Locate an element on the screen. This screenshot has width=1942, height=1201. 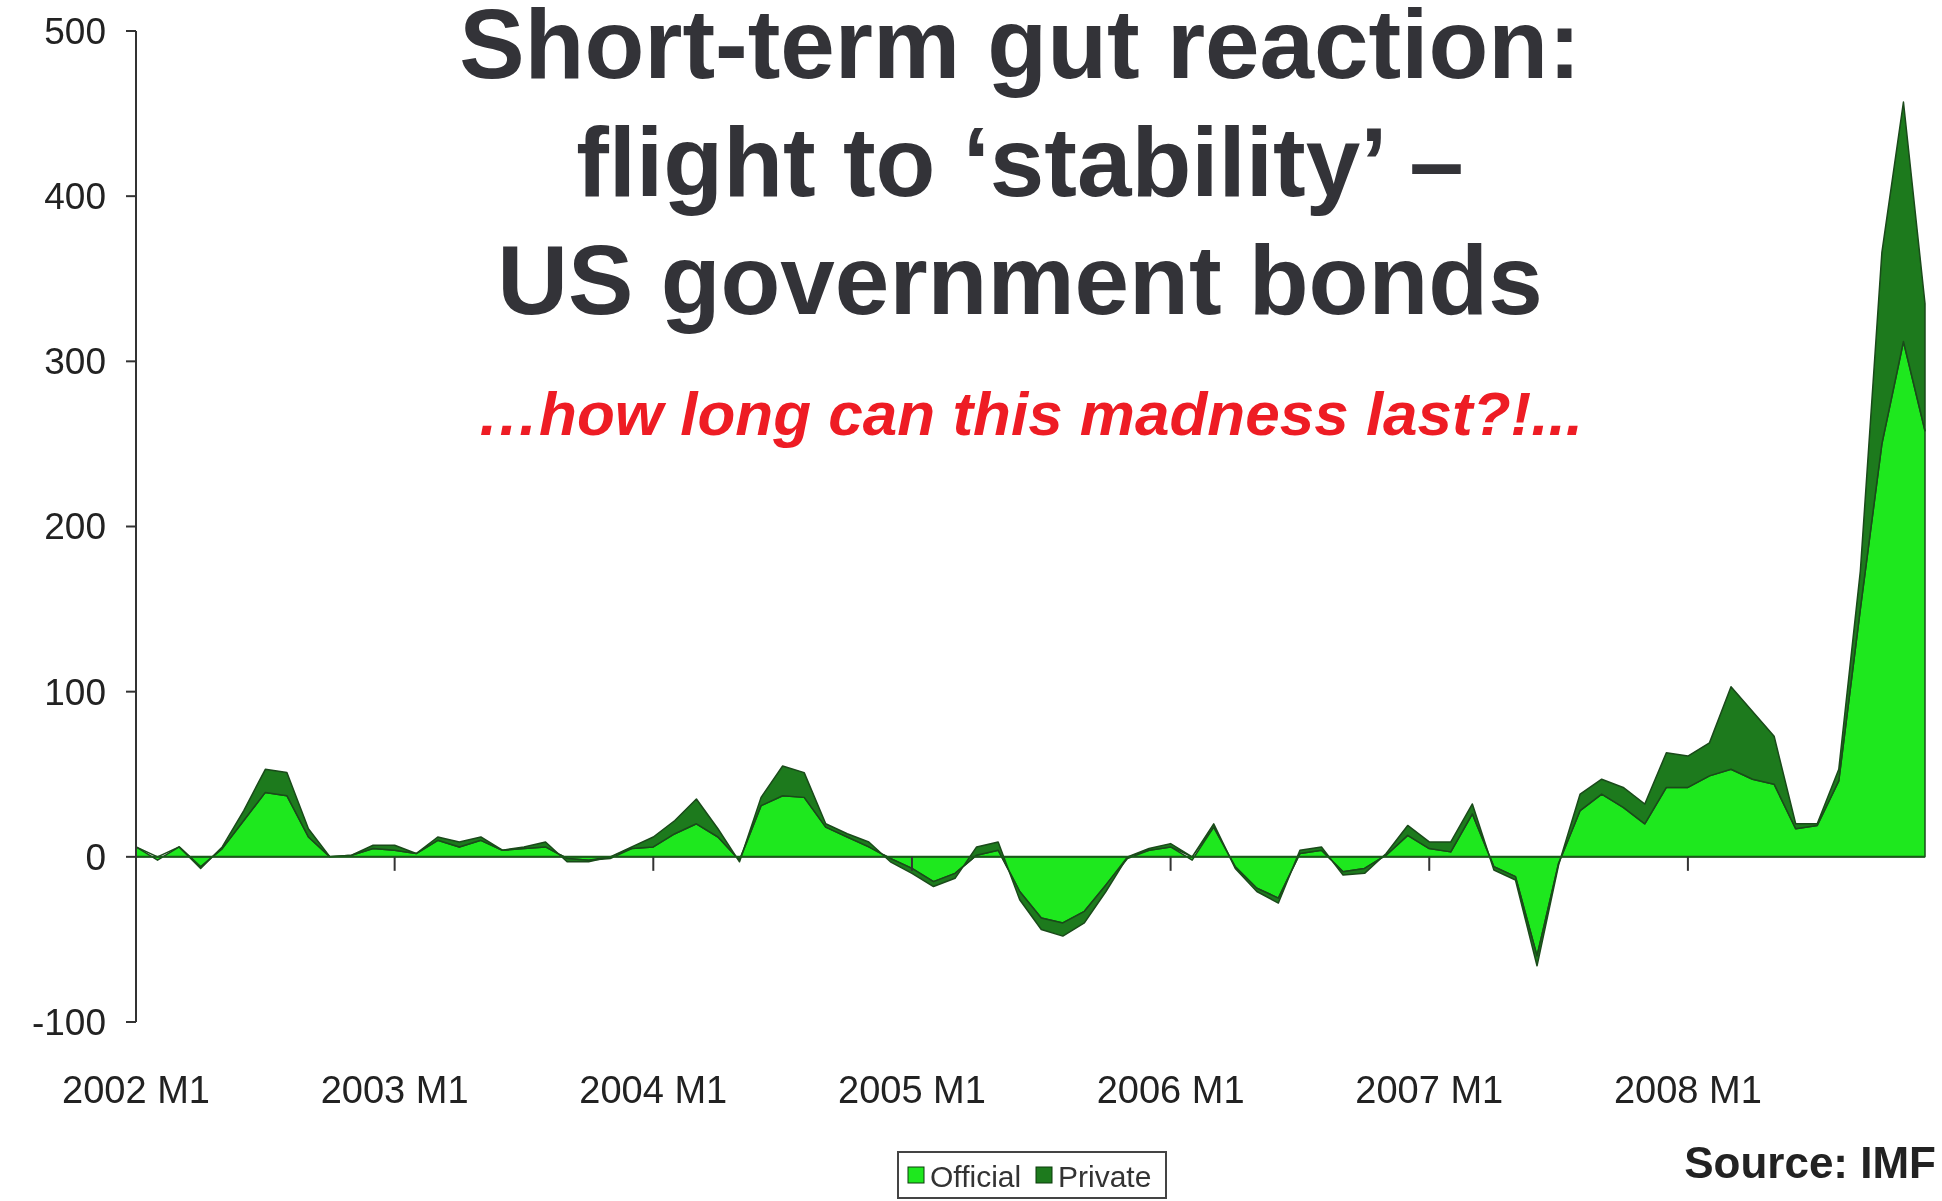
y-tick-label: 100 is located at coordinates (75, 692).